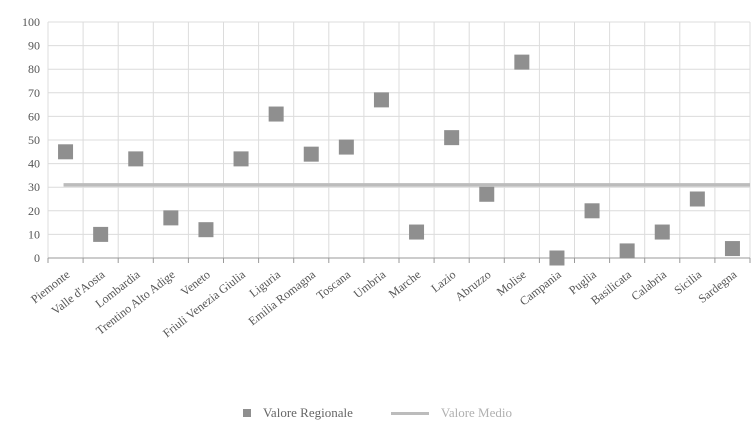 This screenshot has width=755, height=428. Describe the element at coordinates (34, 211) in the screenshot. I see `y-tick-label-2: 20` at that location.